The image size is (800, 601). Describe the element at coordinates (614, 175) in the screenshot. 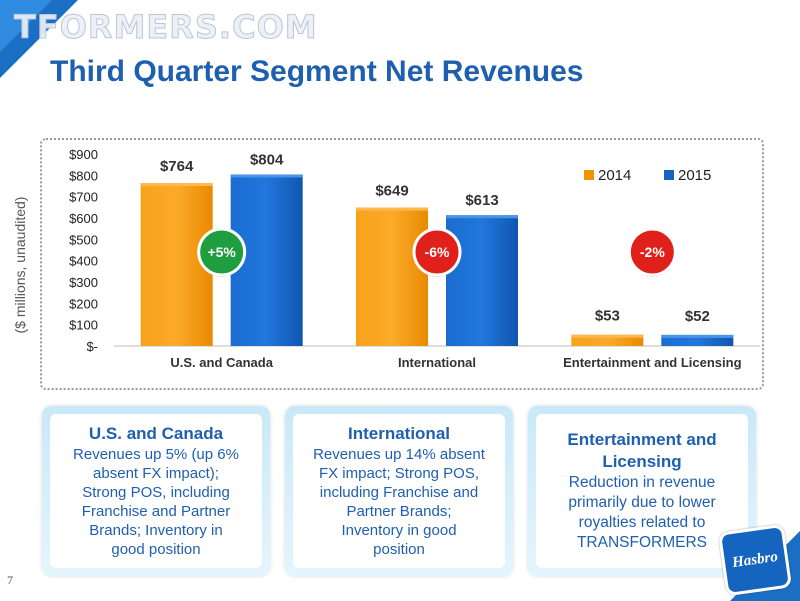

I see `legend-label: 2014` at that location.